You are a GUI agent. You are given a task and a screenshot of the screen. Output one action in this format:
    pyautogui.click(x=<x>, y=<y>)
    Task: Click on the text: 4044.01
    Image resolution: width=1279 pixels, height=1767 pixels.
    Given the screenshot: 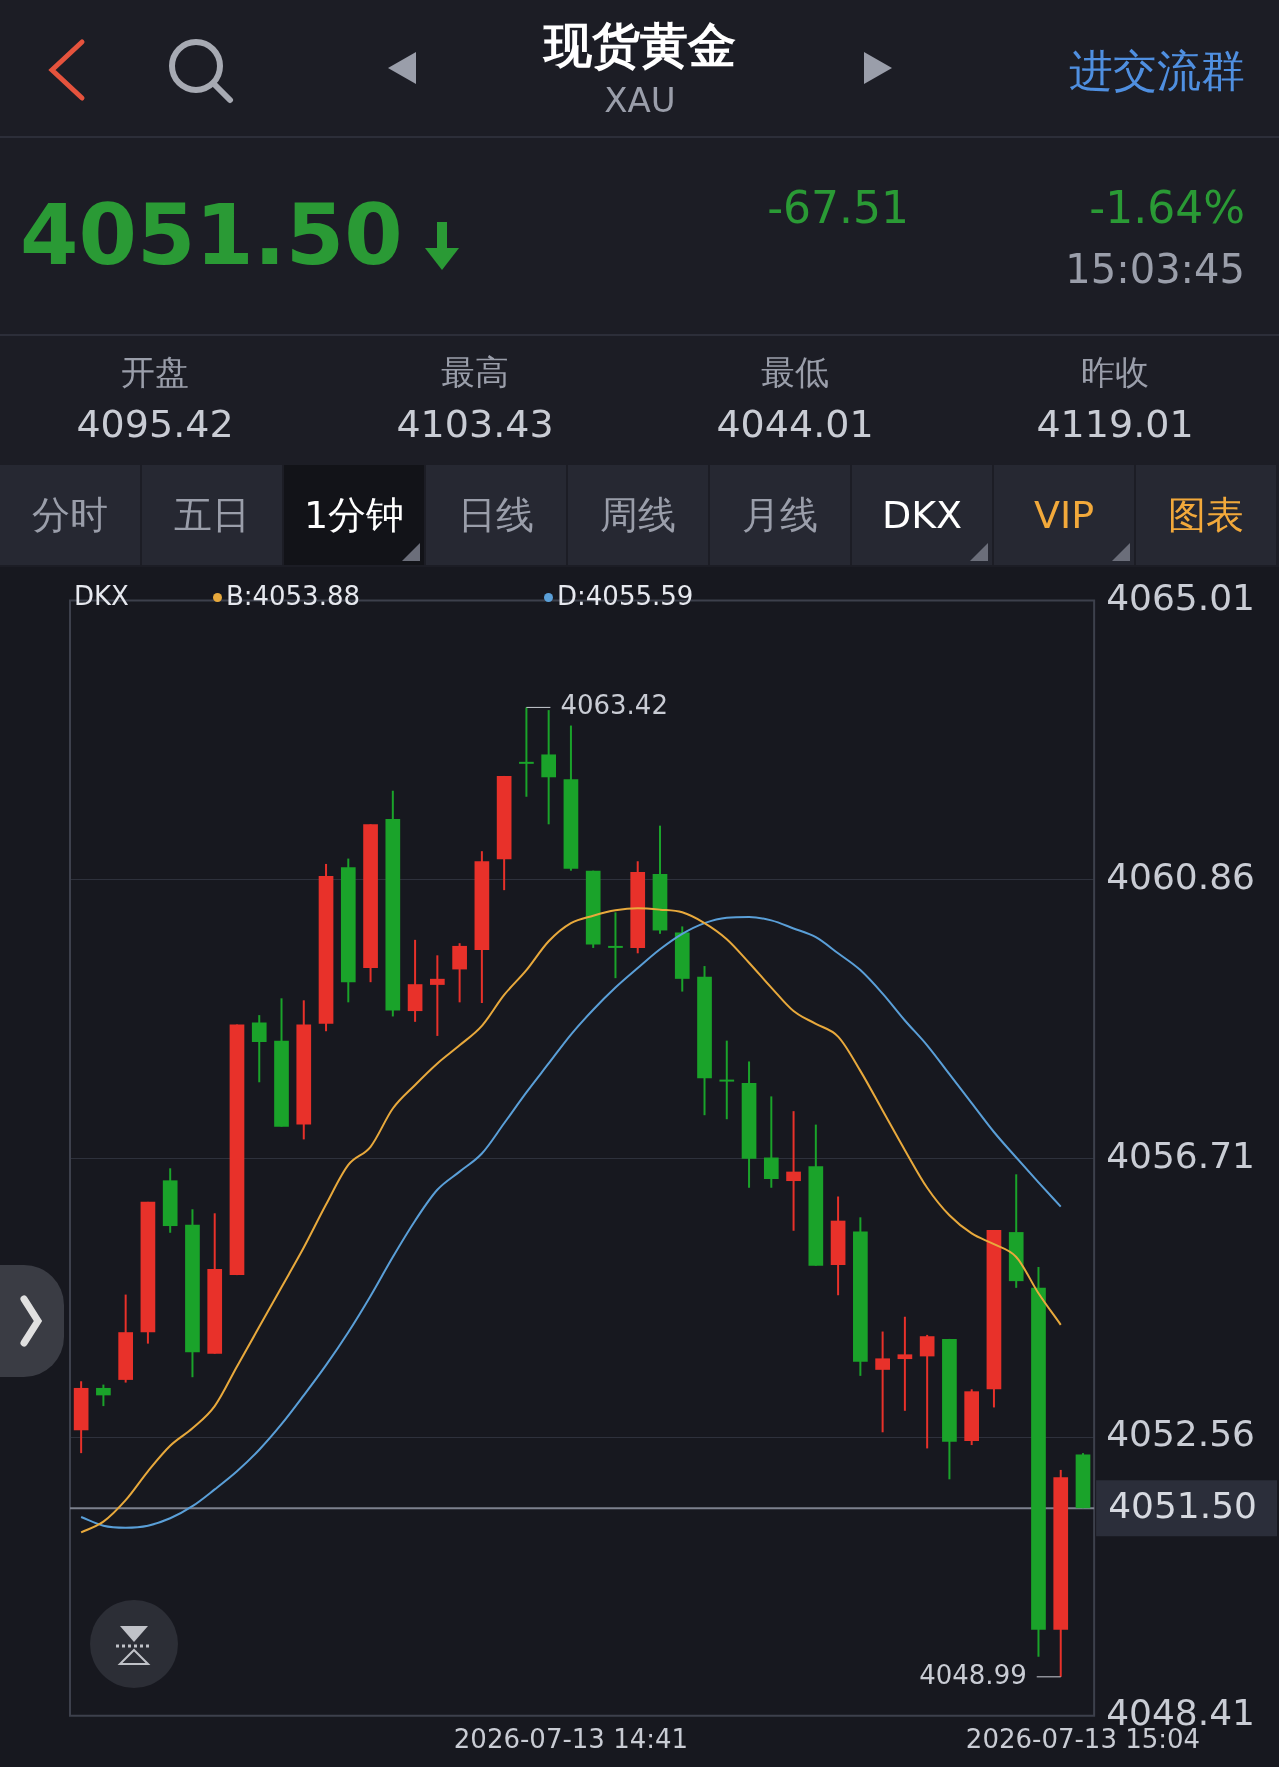 What is the action you would take?
    pyautogui.click(x=795, y=424)
    